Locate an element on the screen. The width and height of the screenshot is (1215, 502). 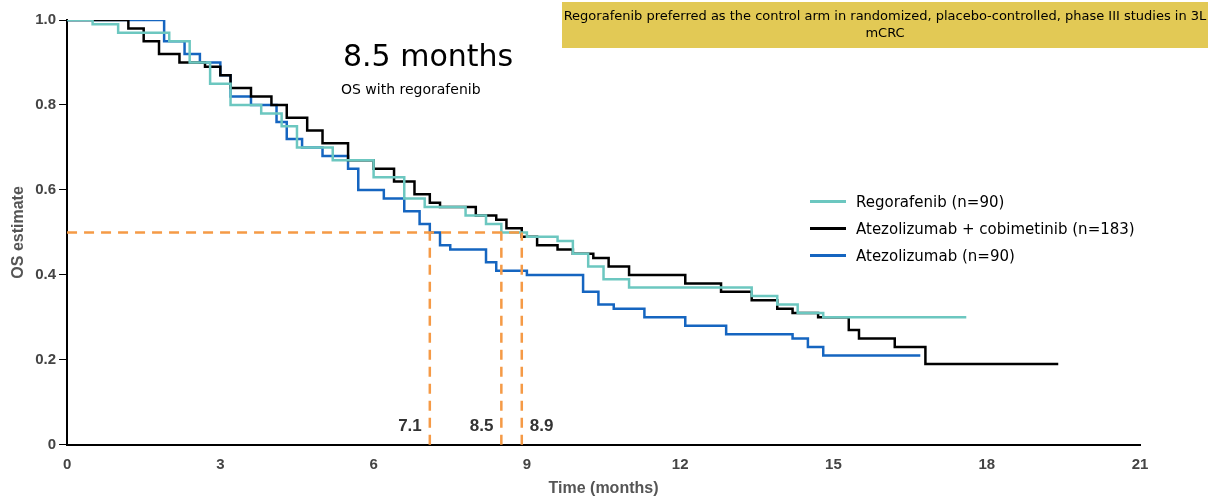
x-tick-label: 18 is located at coordinates (987, 463).